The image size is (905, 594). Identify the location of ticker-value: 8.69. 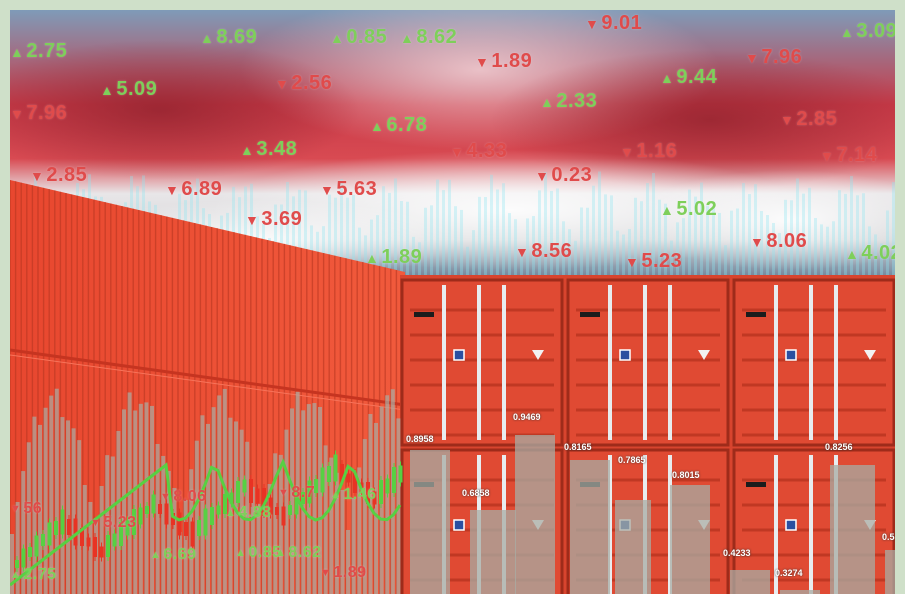
(237, 37).